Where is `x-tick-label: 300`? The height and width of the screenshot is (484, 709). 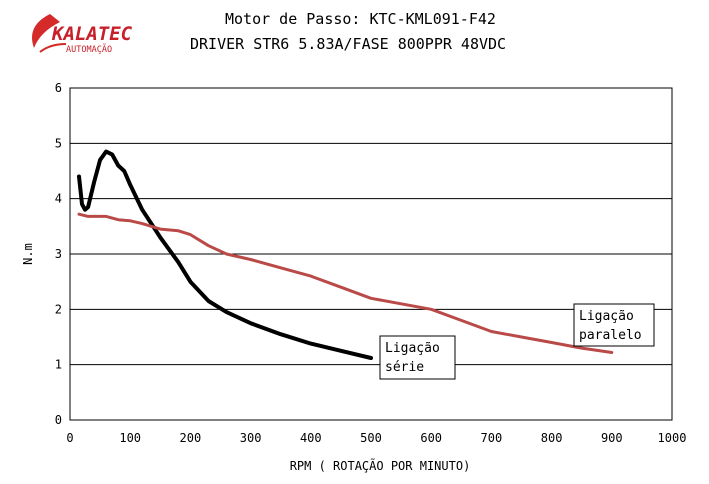 x-tick-label: 300 is located at coordinates (251, 438).